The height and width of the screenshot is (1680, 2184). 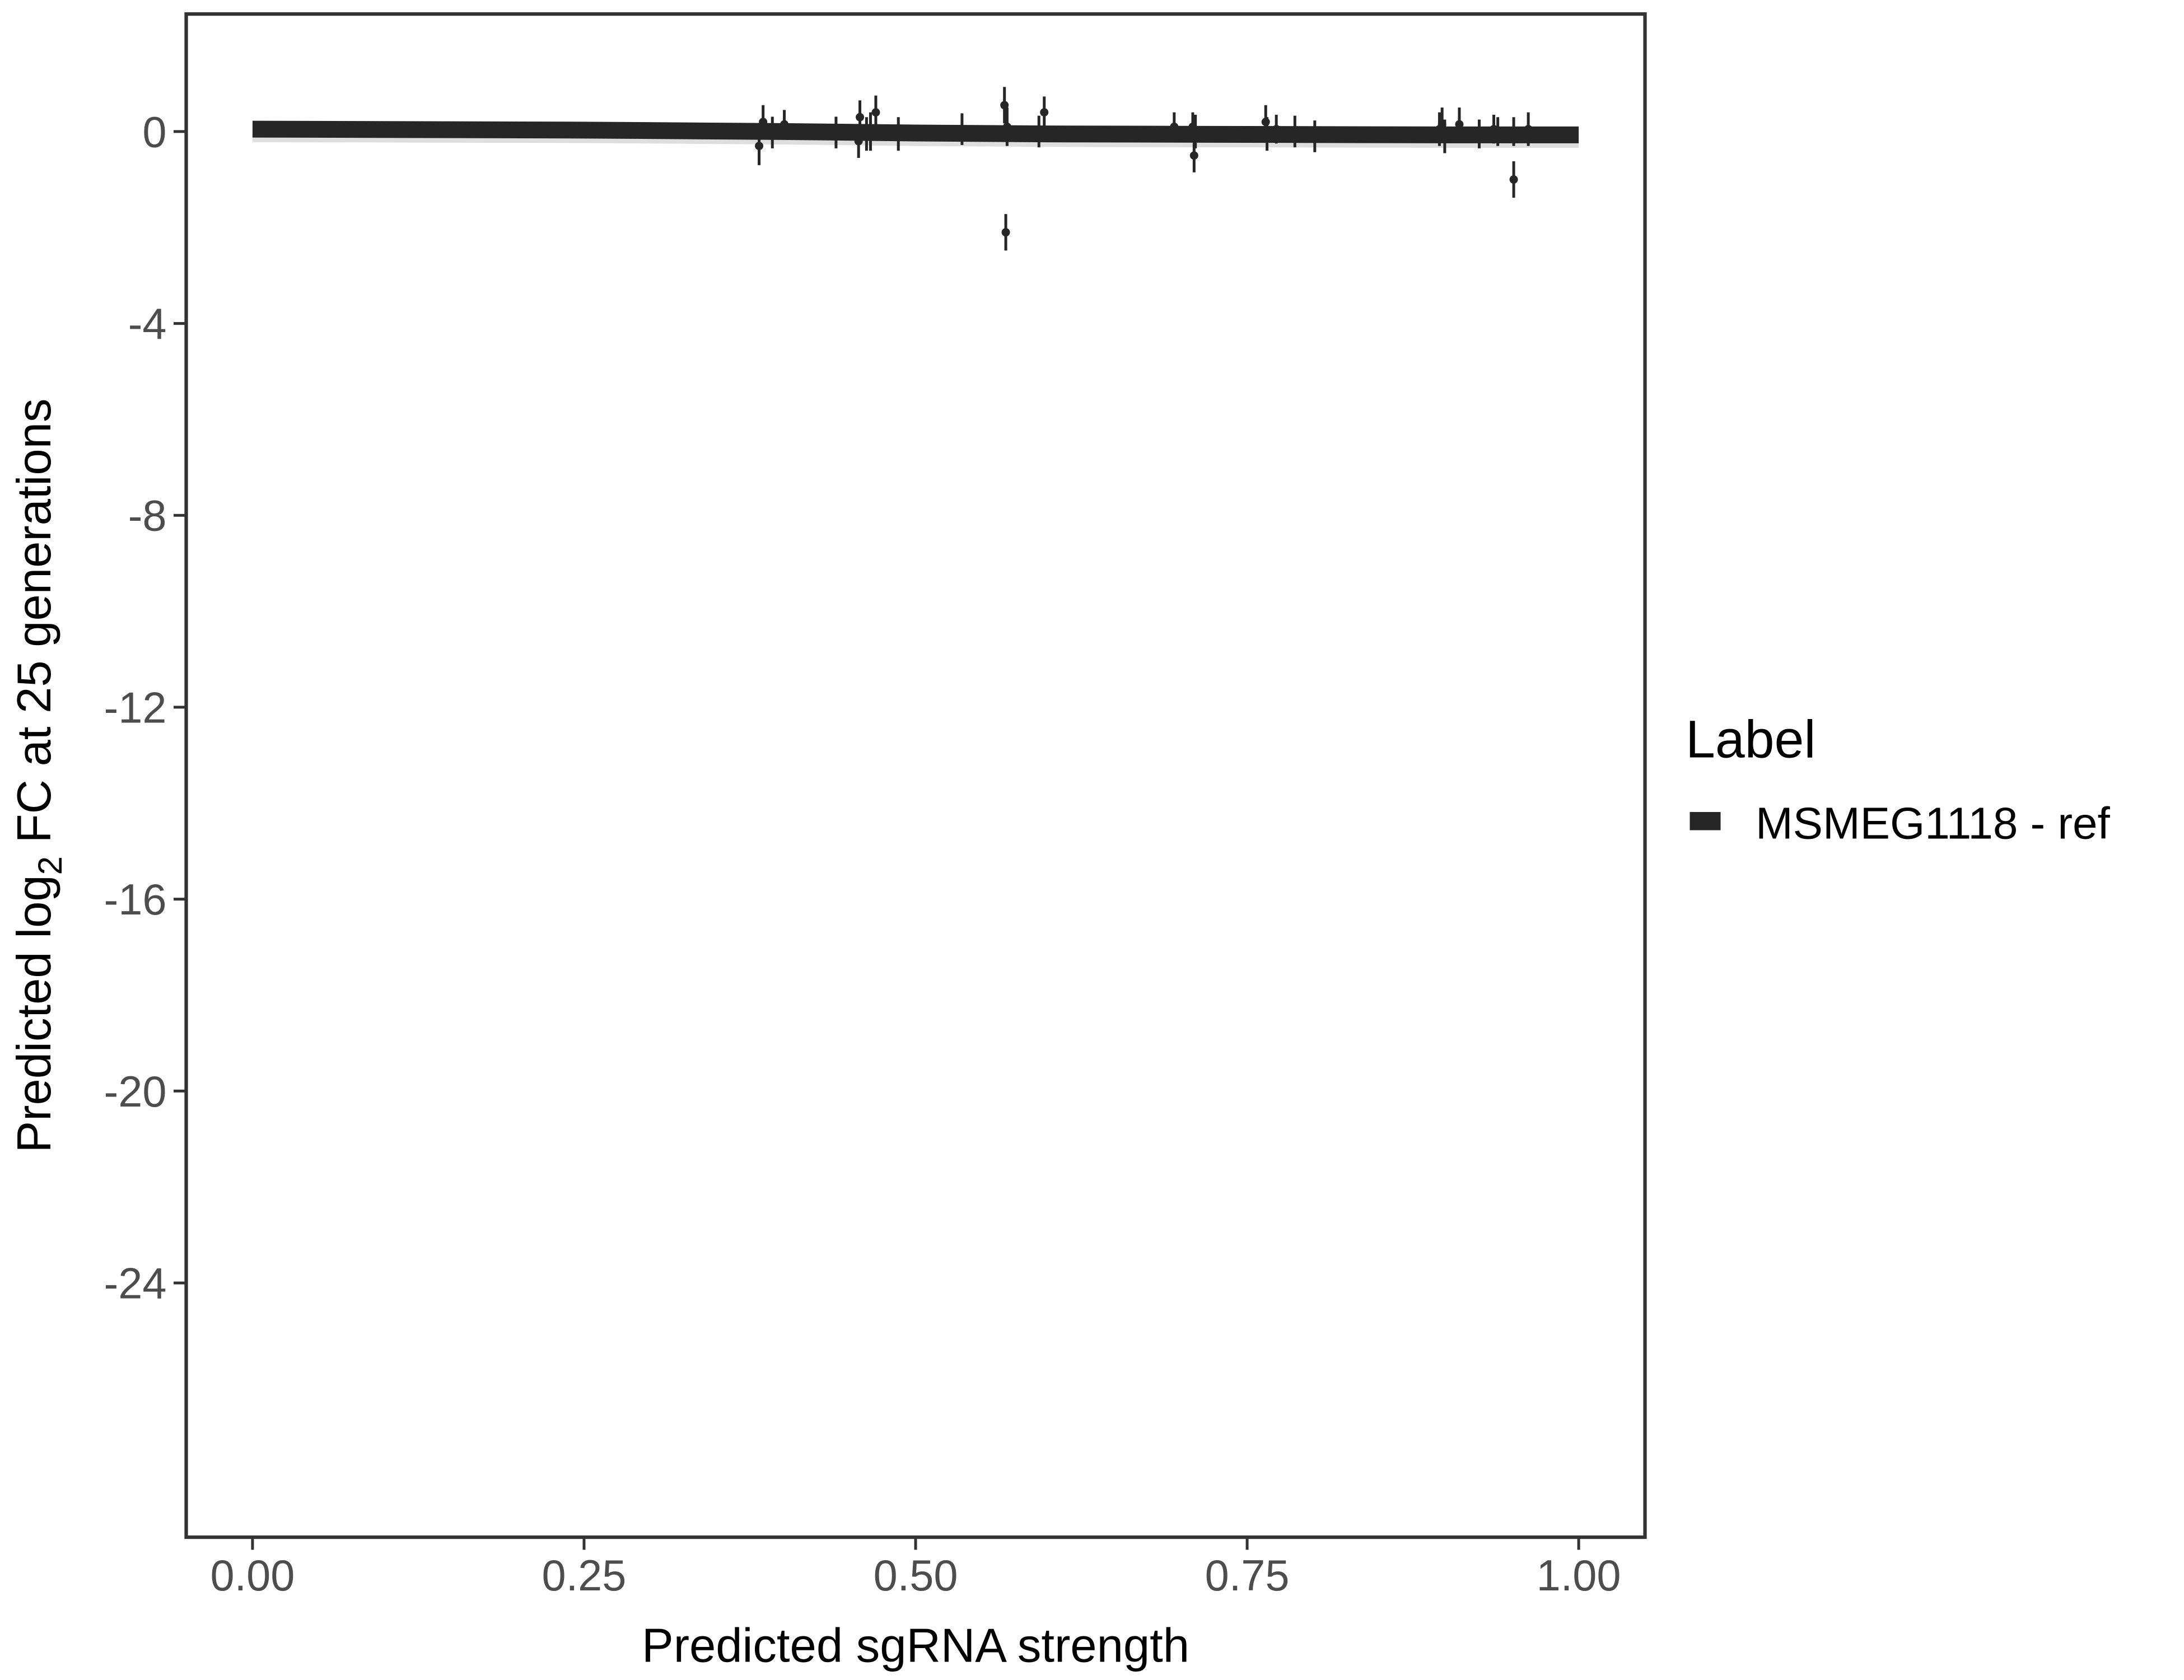 I want to click on x-tick-label: 0.25, so click(x=584, y=1576).